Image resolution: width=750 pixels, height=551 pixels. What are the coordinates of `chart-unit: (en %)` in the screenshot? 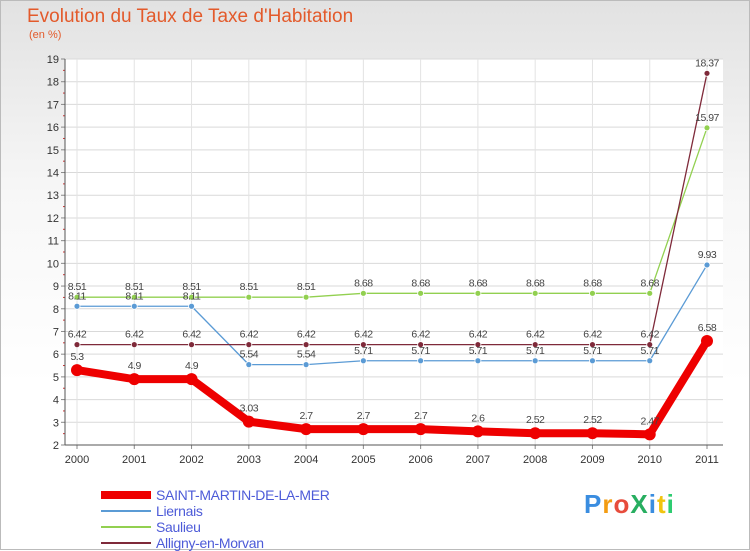 It's located at (45, 35).